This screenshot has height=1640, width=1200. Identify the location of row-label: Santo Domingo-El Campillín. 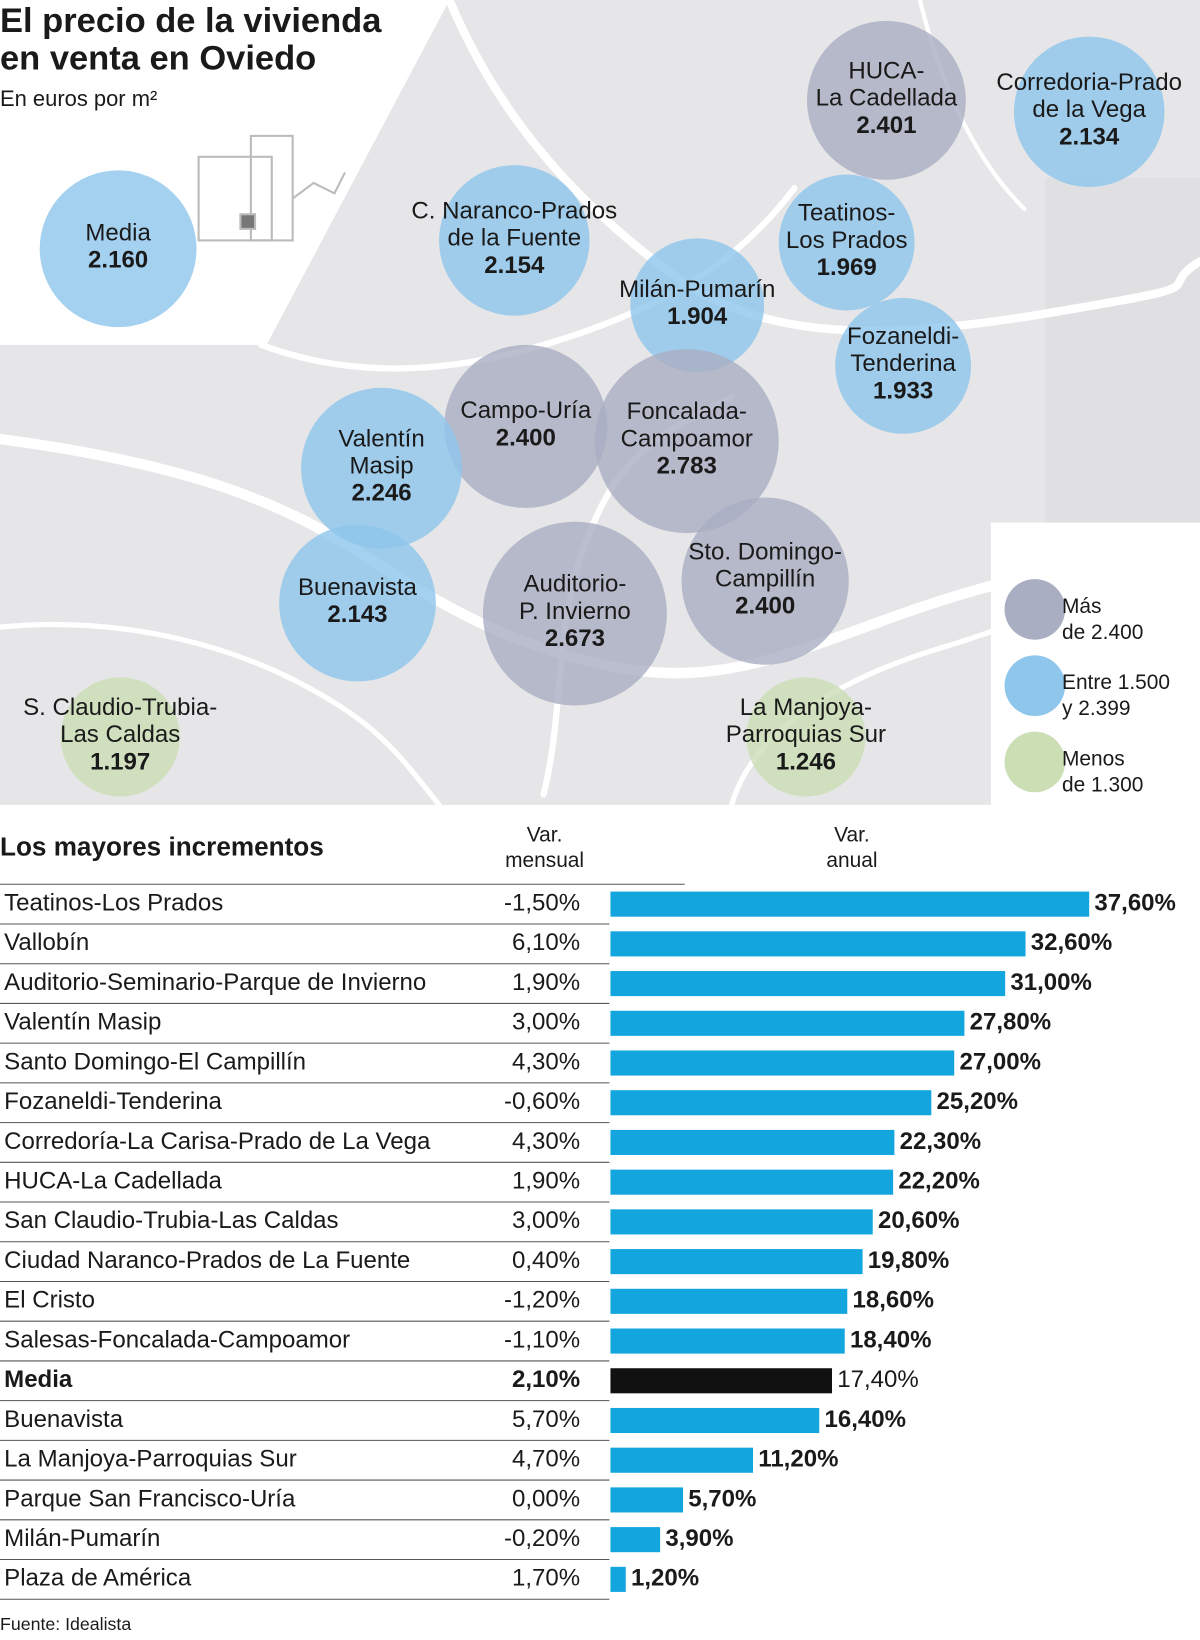
(155, 1061).